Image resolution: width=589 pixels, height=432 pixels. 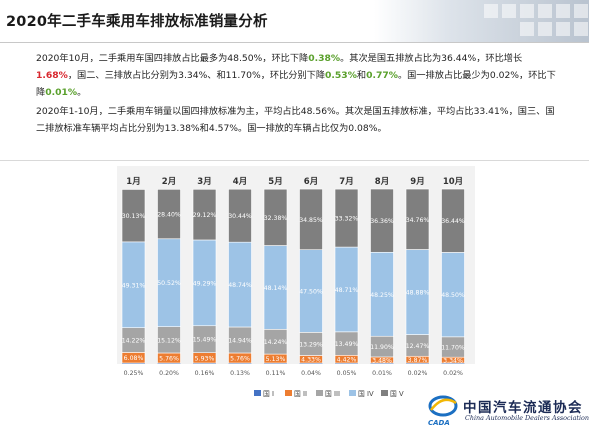 What do you see at coordinates (134, 341) in the screenshot?
I see `data-label: 14.22%` at bounding box center [134, 341].